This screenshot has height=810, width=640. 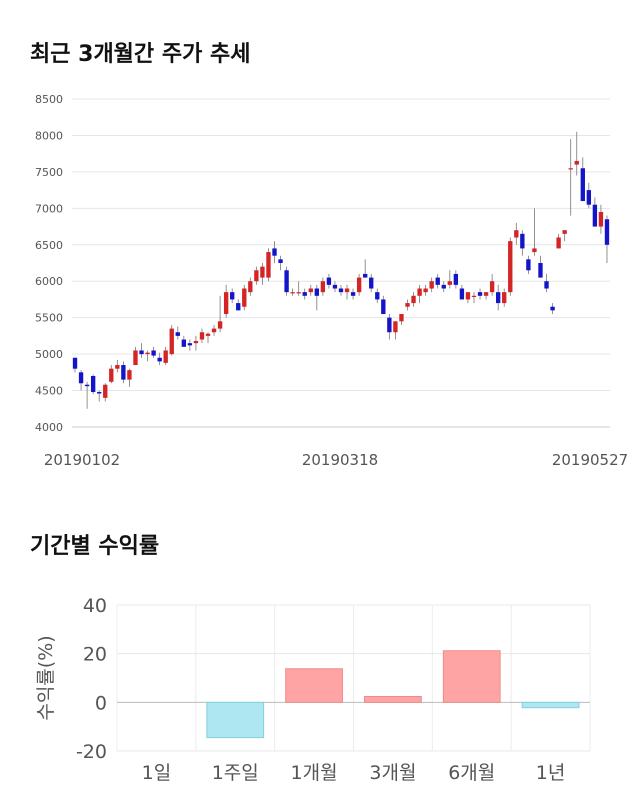 What do you see at coordinates (49, 99) in the screenshot?
I see `y-tick-label: 8500` at bounding box center [49, 99].